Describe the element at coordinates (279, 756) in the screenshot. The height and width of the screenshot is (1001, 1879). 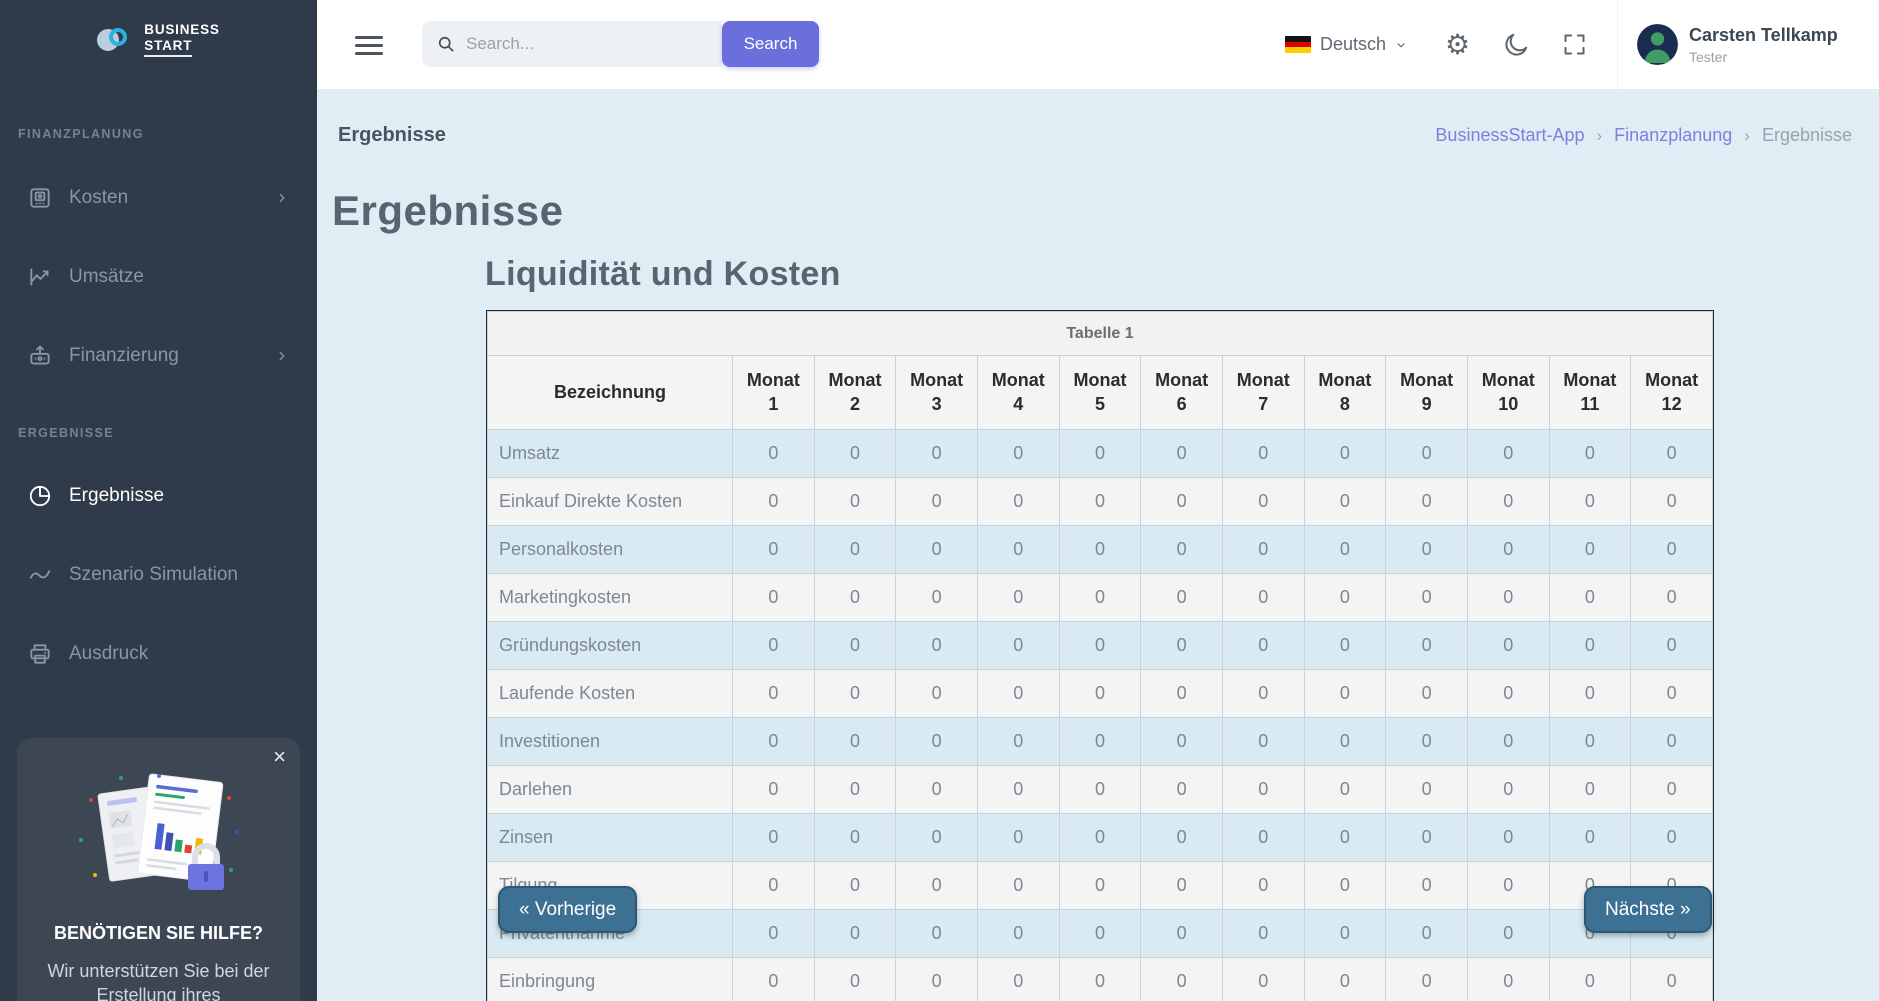
I see `close-icon: ×` at that location.